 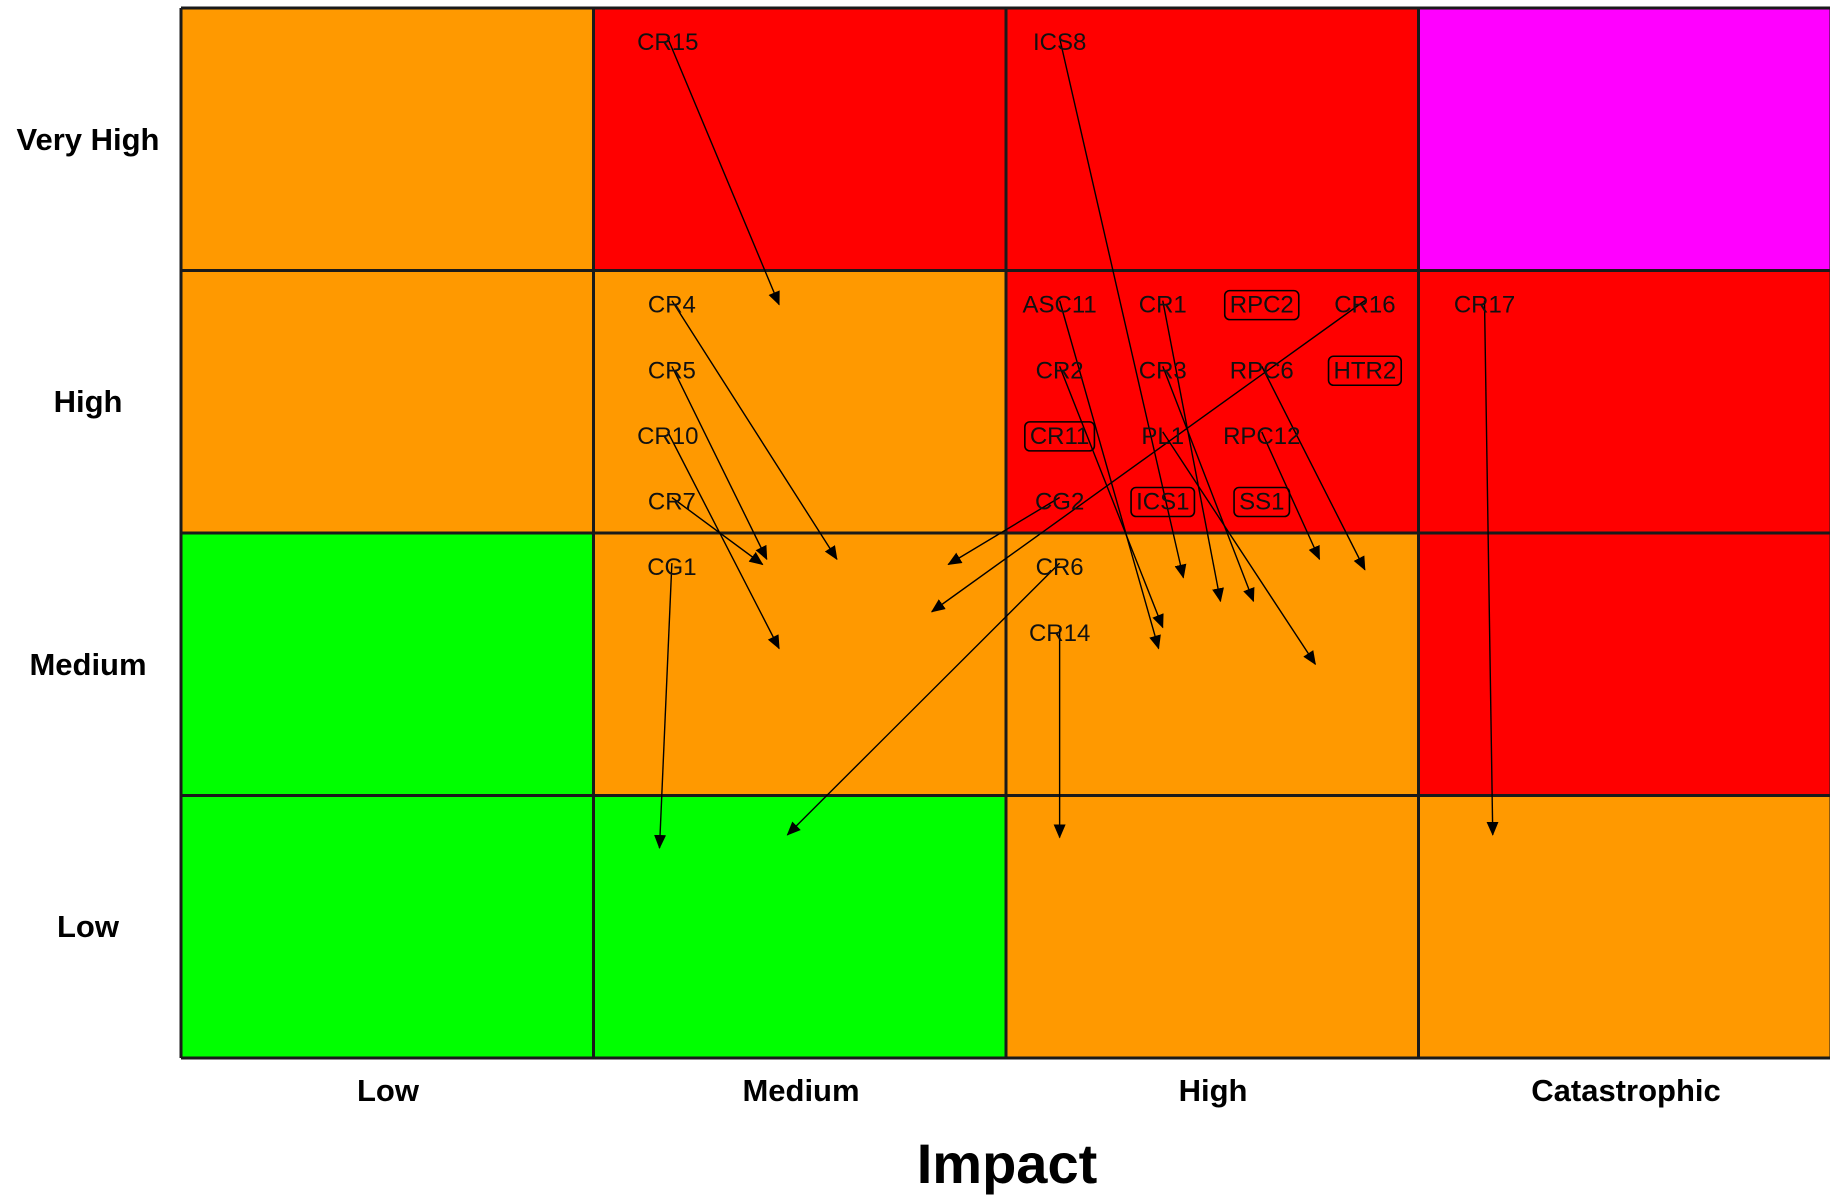 I want to click on risk-label-box-cr11, so click(x=1060, y=436).